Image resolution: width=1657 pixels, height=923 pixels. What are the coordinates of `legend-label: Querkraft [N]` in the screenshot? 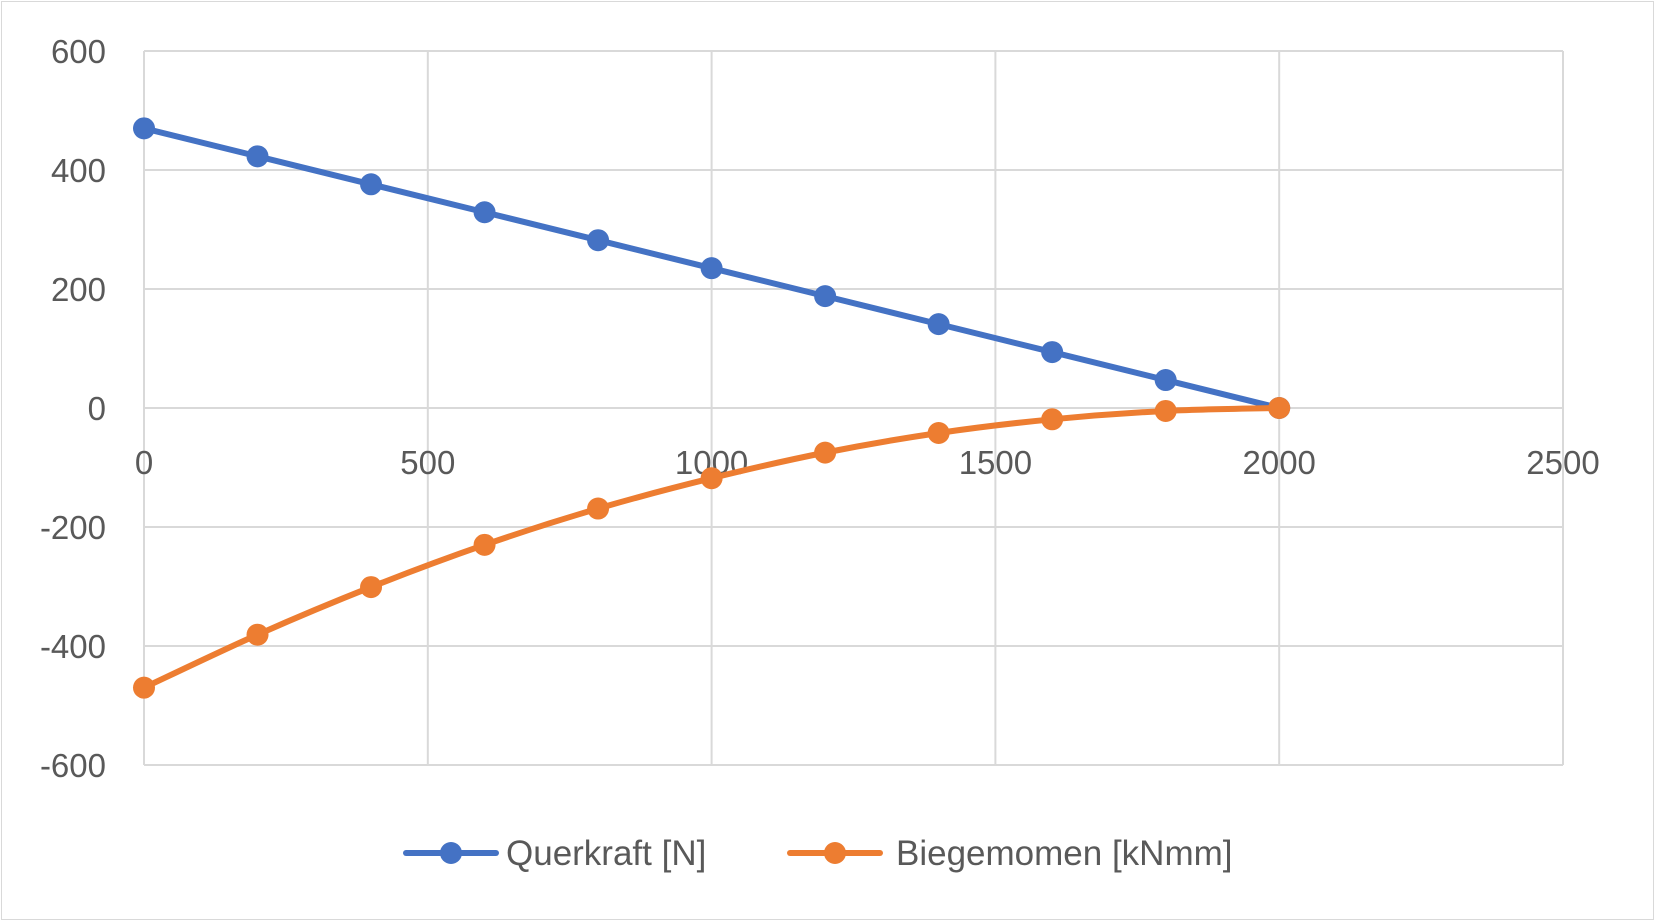 It's located at (606, 853).